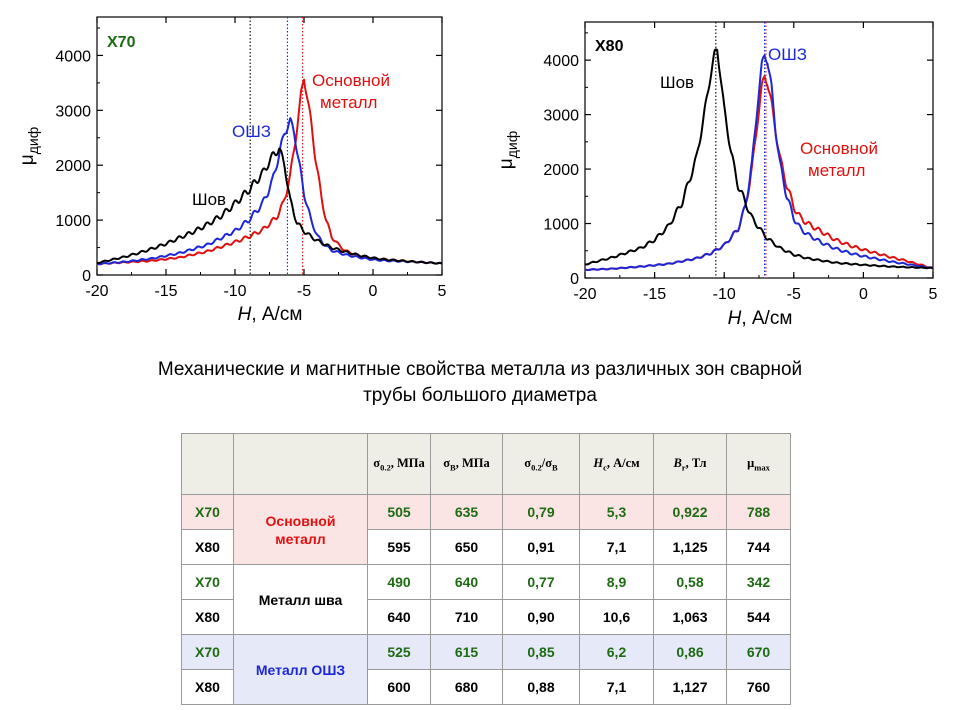 This screenshot has height=710, width=960. Describe the element at coordinates (466, 652) in the screenshot. I see `value-cell: 615` at that location.